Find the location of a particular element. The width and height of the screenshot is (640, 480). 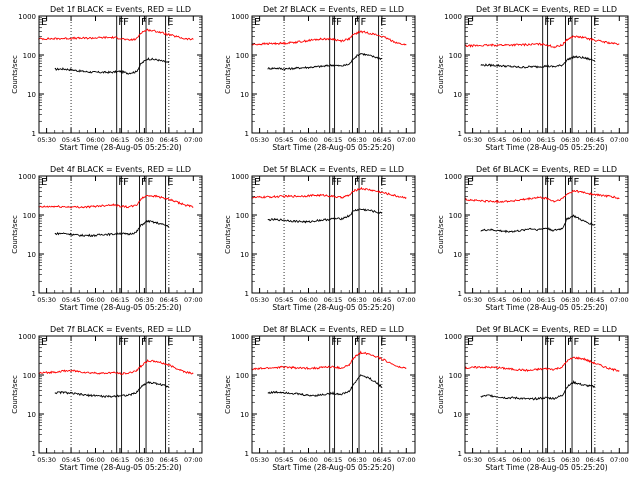

panel-title: Det 3f BLACK = Events, RED = LLD is located at coordinates (546, 9).